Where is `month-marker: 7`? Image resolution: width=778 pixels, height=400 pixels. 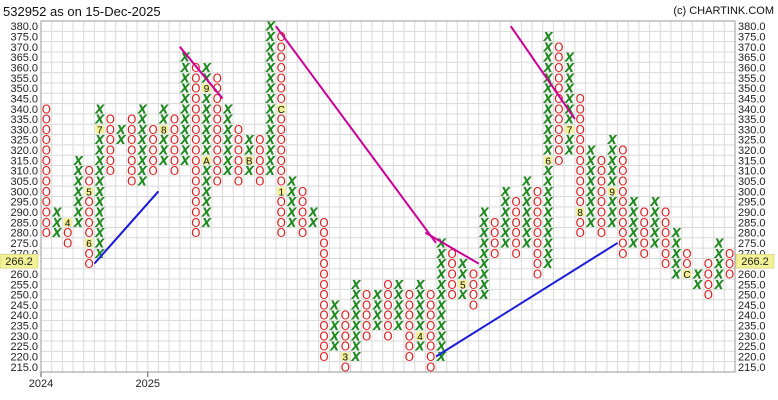
month-marker: 7 is located at coordinates (100, 130).